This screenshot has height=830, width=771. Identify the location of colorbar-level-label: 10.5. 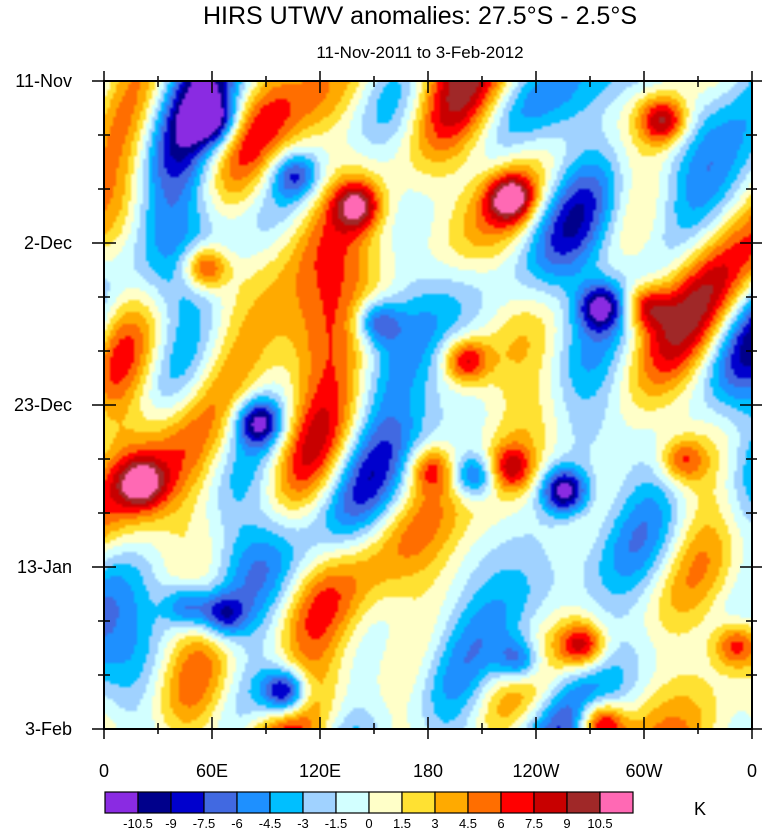
(599, 823).